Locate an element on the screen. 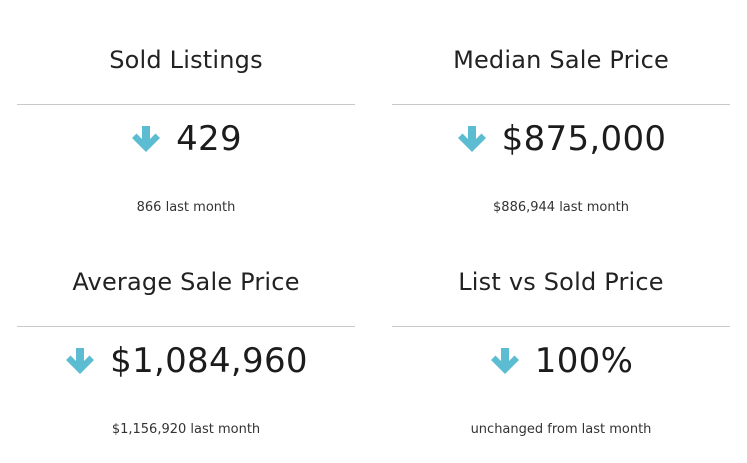  stat-title: List vs Sold Price is located at coordinates (561, 282).